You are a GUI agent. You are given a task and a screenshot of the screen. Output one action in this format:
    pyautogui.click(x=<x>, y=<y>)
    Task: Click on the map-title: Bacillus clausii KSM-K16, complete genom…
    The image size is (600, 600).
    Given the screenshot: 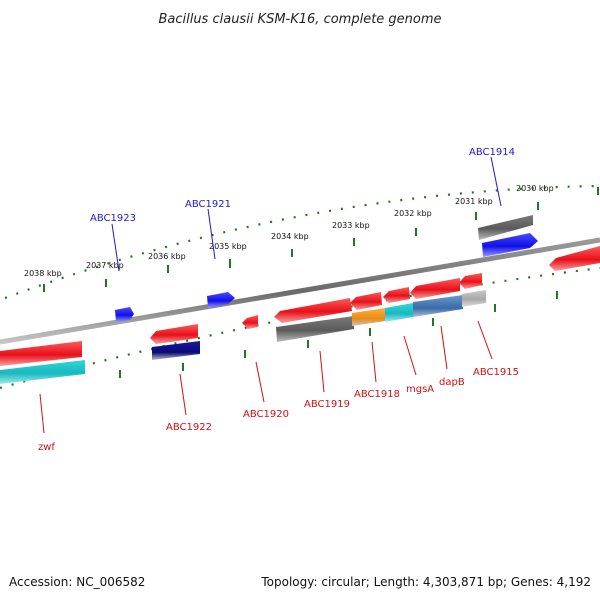 What is the action you would take?
    pyautogui.click(x=299, y=19)
    